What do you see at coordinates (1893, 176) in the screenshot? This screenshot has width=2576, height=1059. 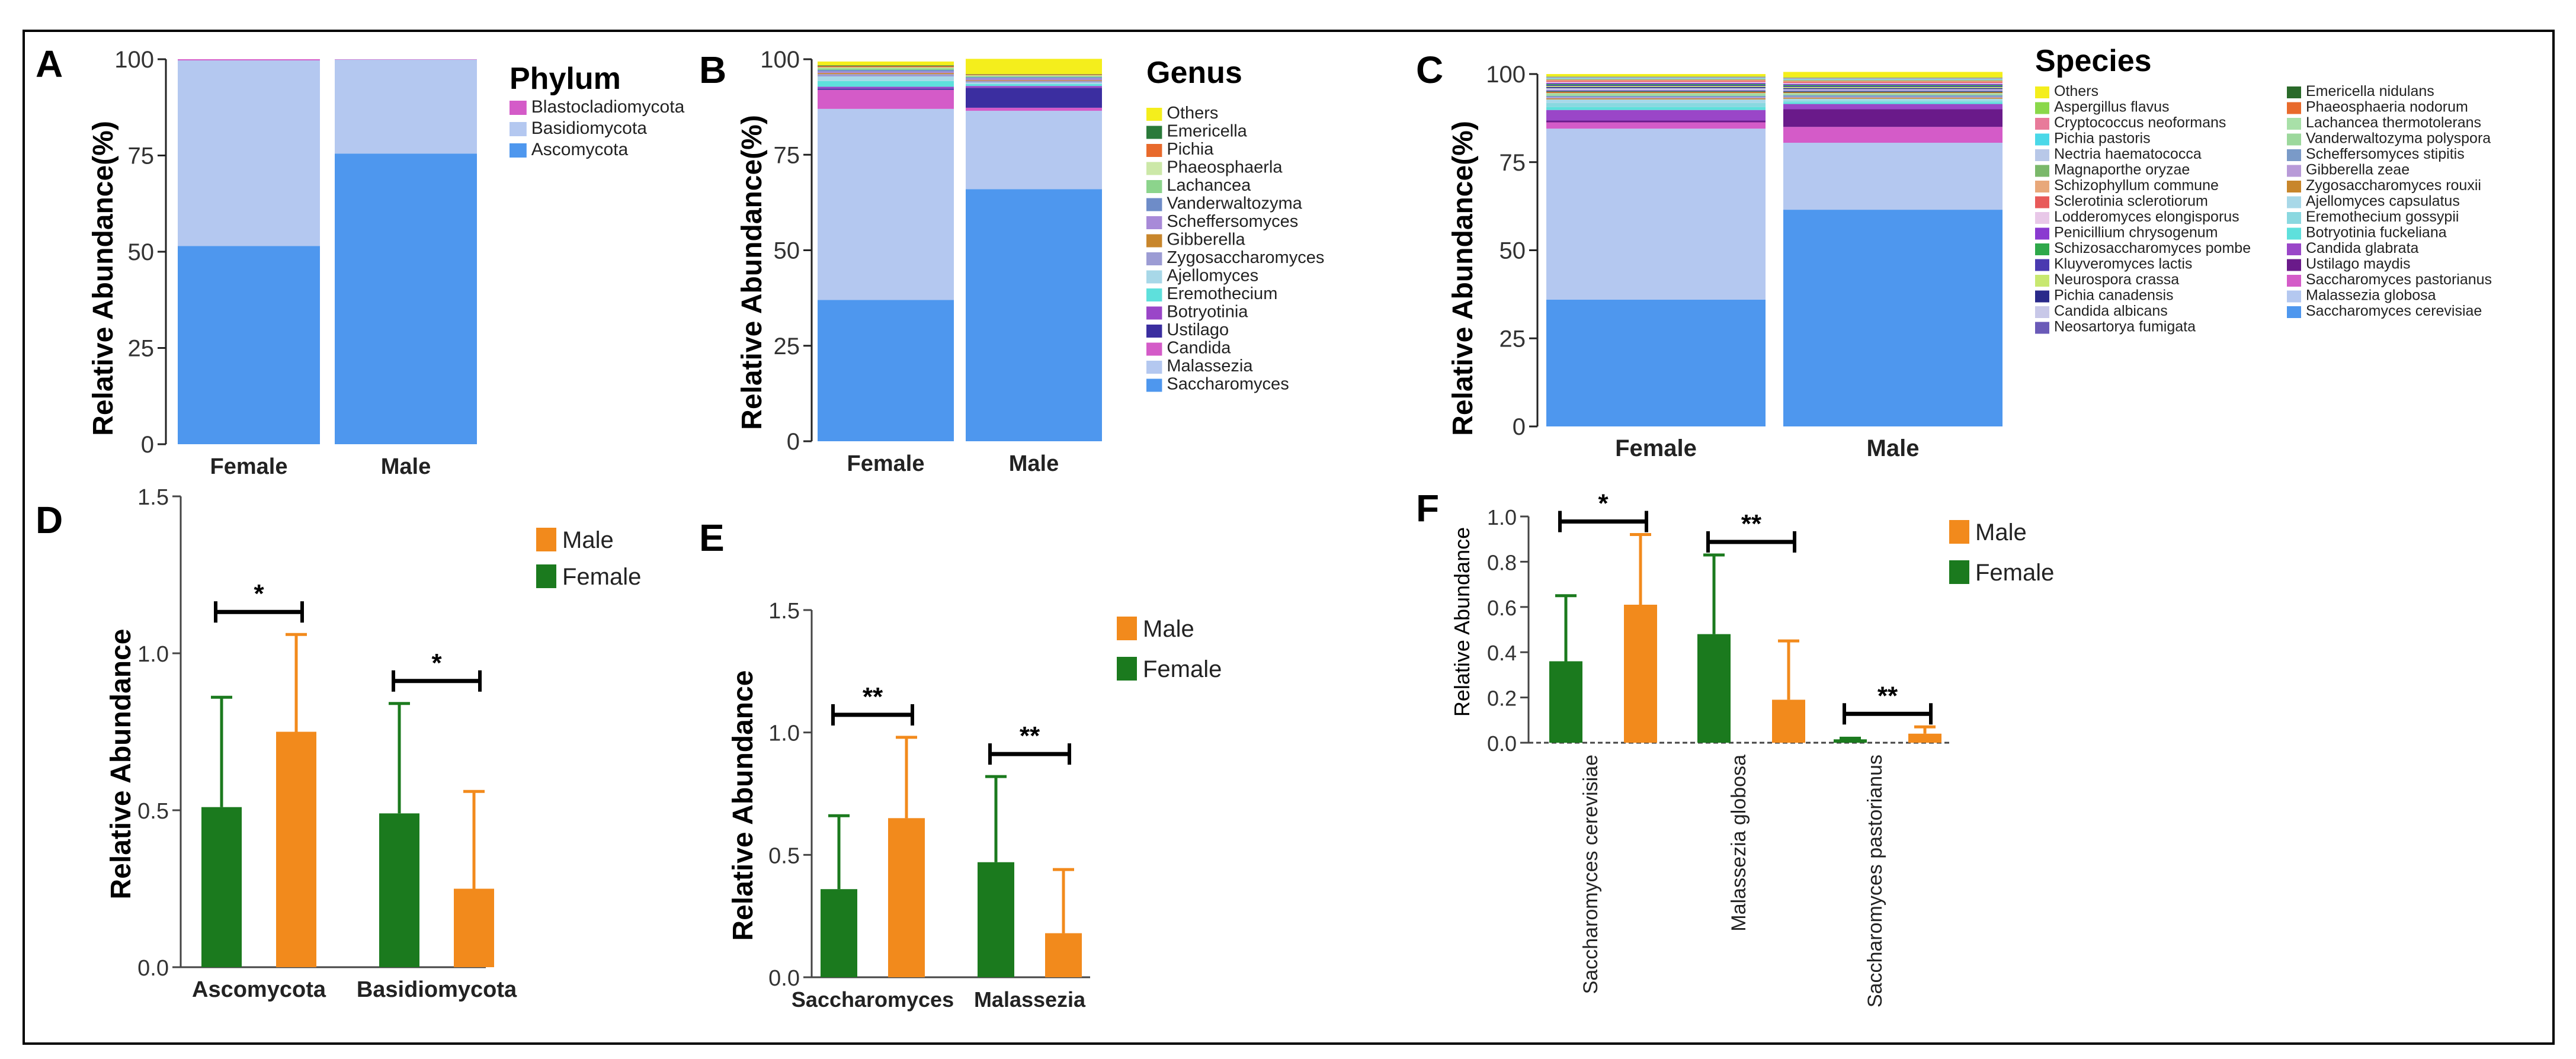 I see `bar-segment-malassezia-globosa` at bounding box center [1893, 176].